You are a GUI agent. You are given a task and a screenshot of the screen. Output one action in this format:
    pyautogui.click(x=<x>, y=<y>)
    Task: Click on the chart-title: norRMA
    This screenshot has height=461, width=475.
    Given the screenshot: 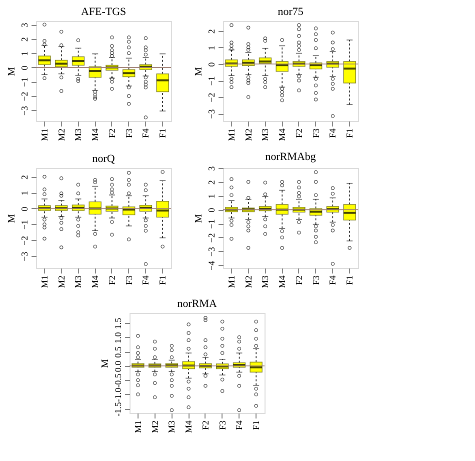 What is the action you would take?
    pyautogui.click(x=197, y=304)
    